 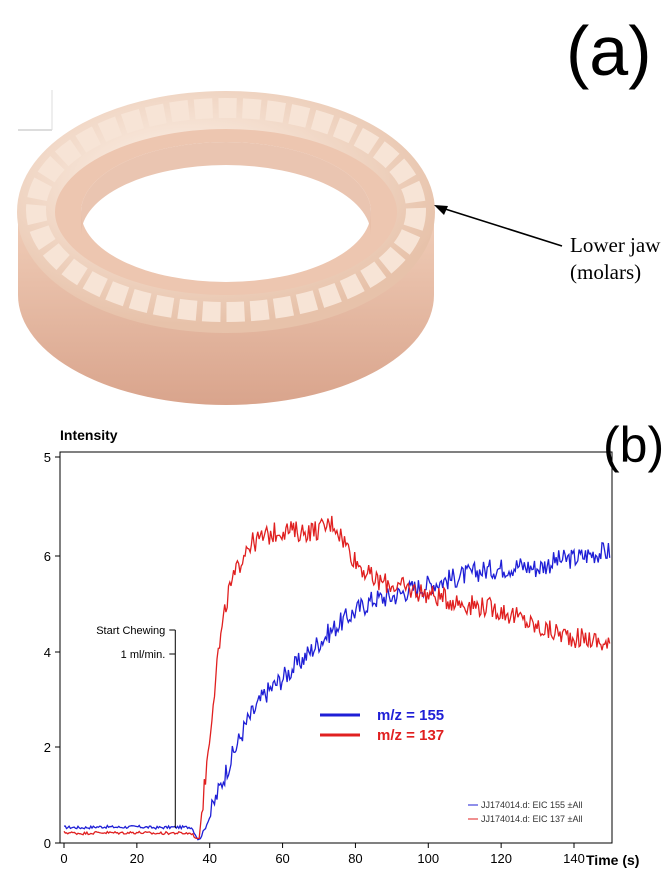 What do you see at coordinates (634, 445) in the screenshot?
I see `panel-b-label: (b)` at bounding box center [634, 445].